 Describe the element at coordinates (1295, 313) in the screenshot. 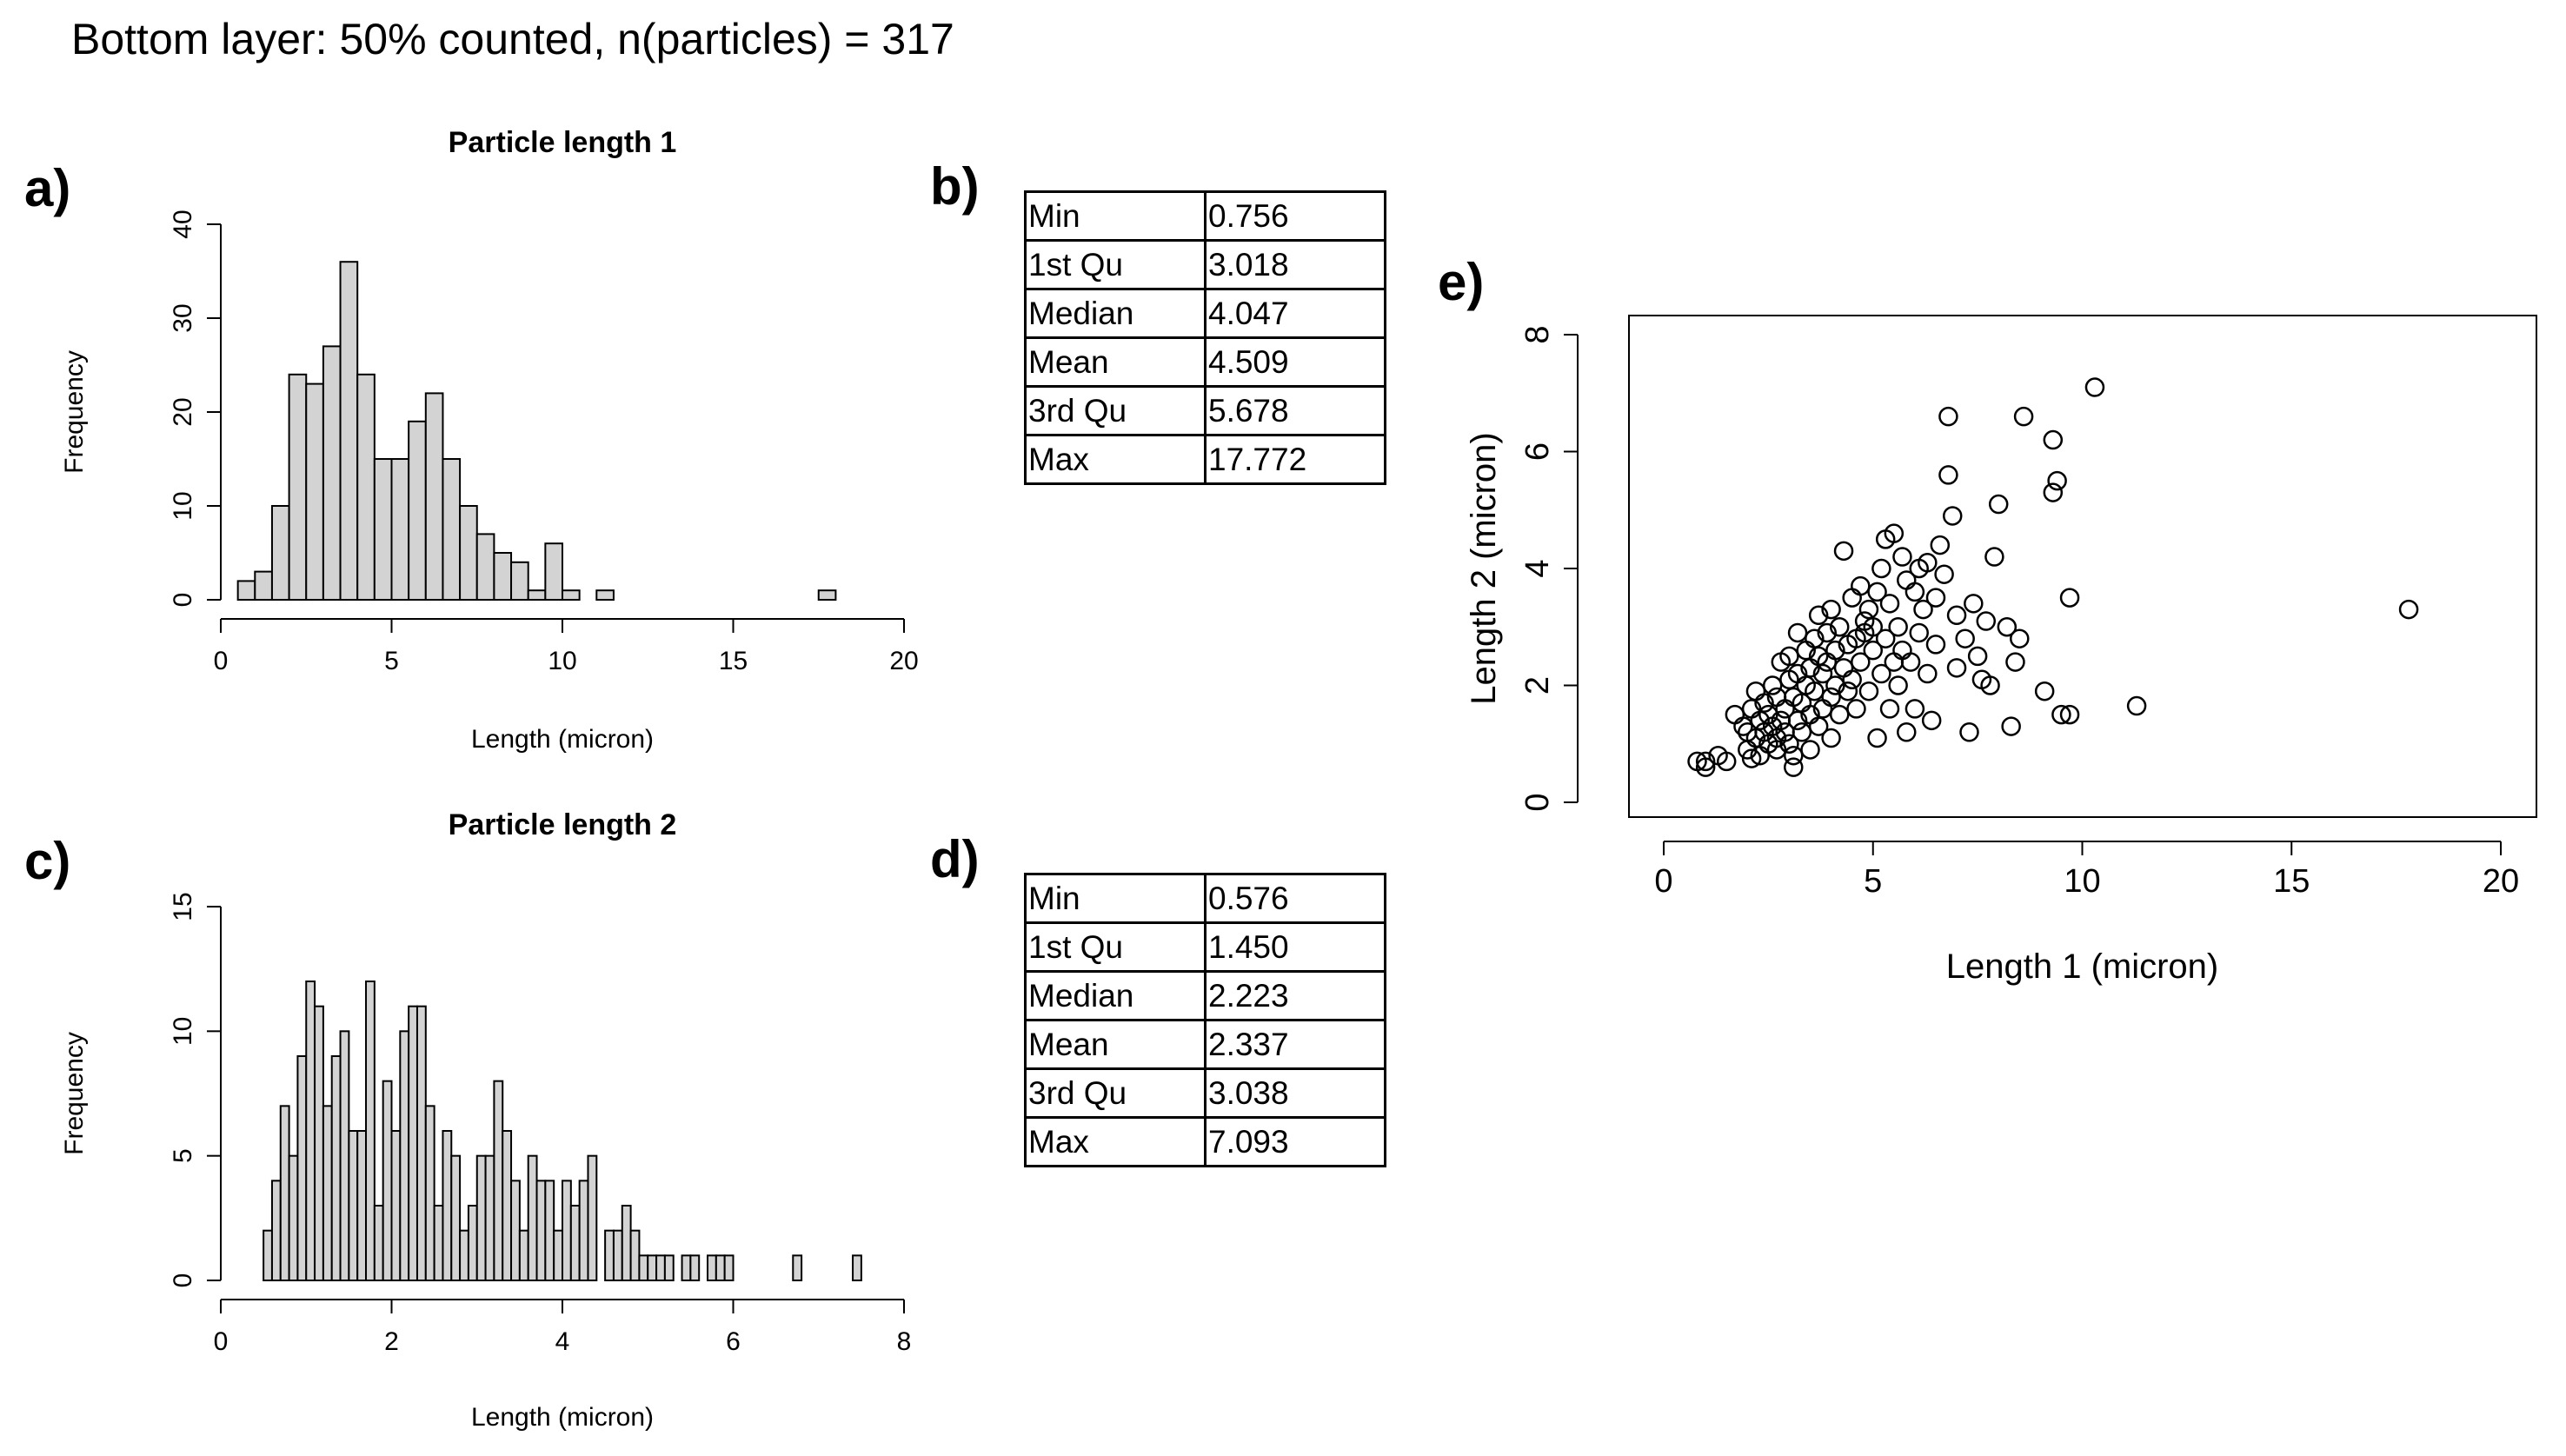

I see `stat-value: 4.047` at that location.